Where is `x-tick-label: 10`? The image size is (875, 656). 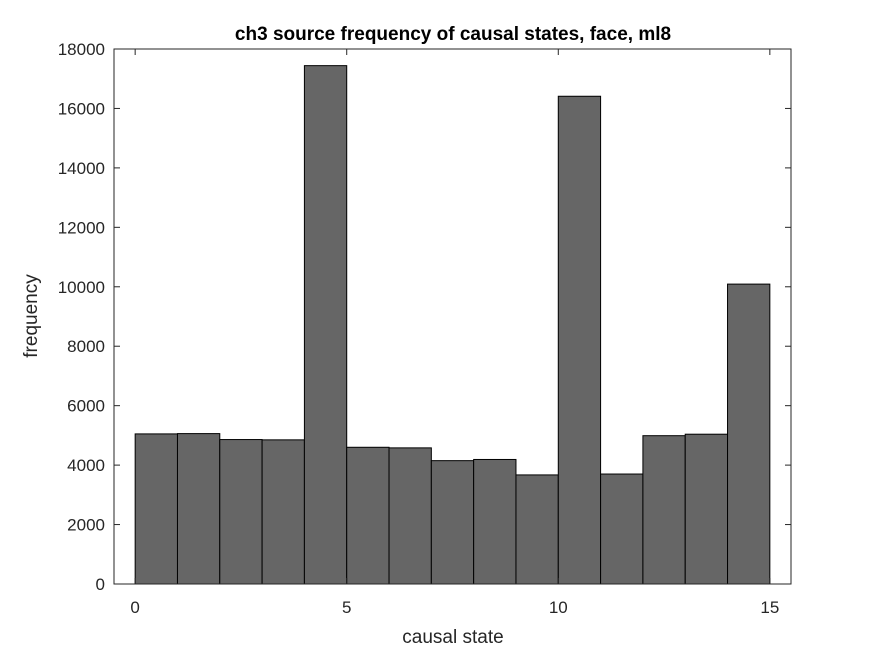
x-tick-label: 10 is located at coordinates (558, 607).